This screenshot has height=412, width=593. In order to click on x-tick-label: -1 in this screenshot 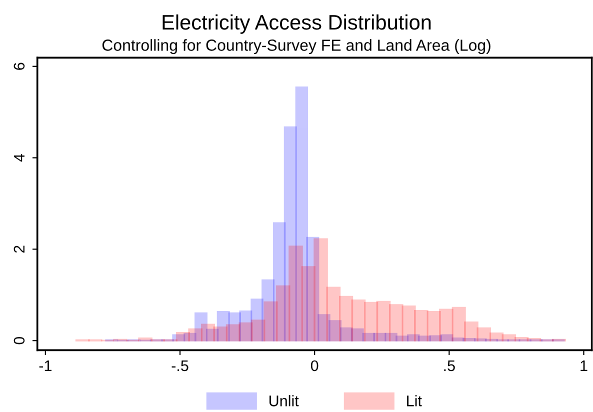, I will do `click(45, 365)`.